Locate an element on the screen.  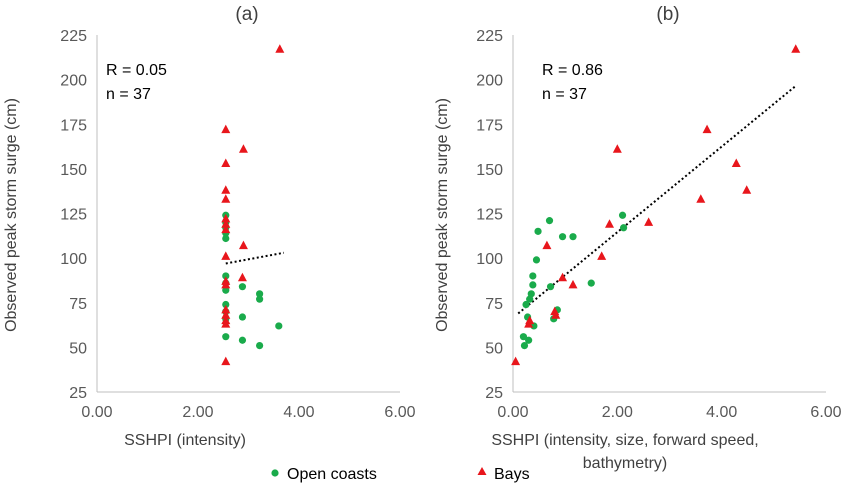
trendline is located at coordinates (255, 258).